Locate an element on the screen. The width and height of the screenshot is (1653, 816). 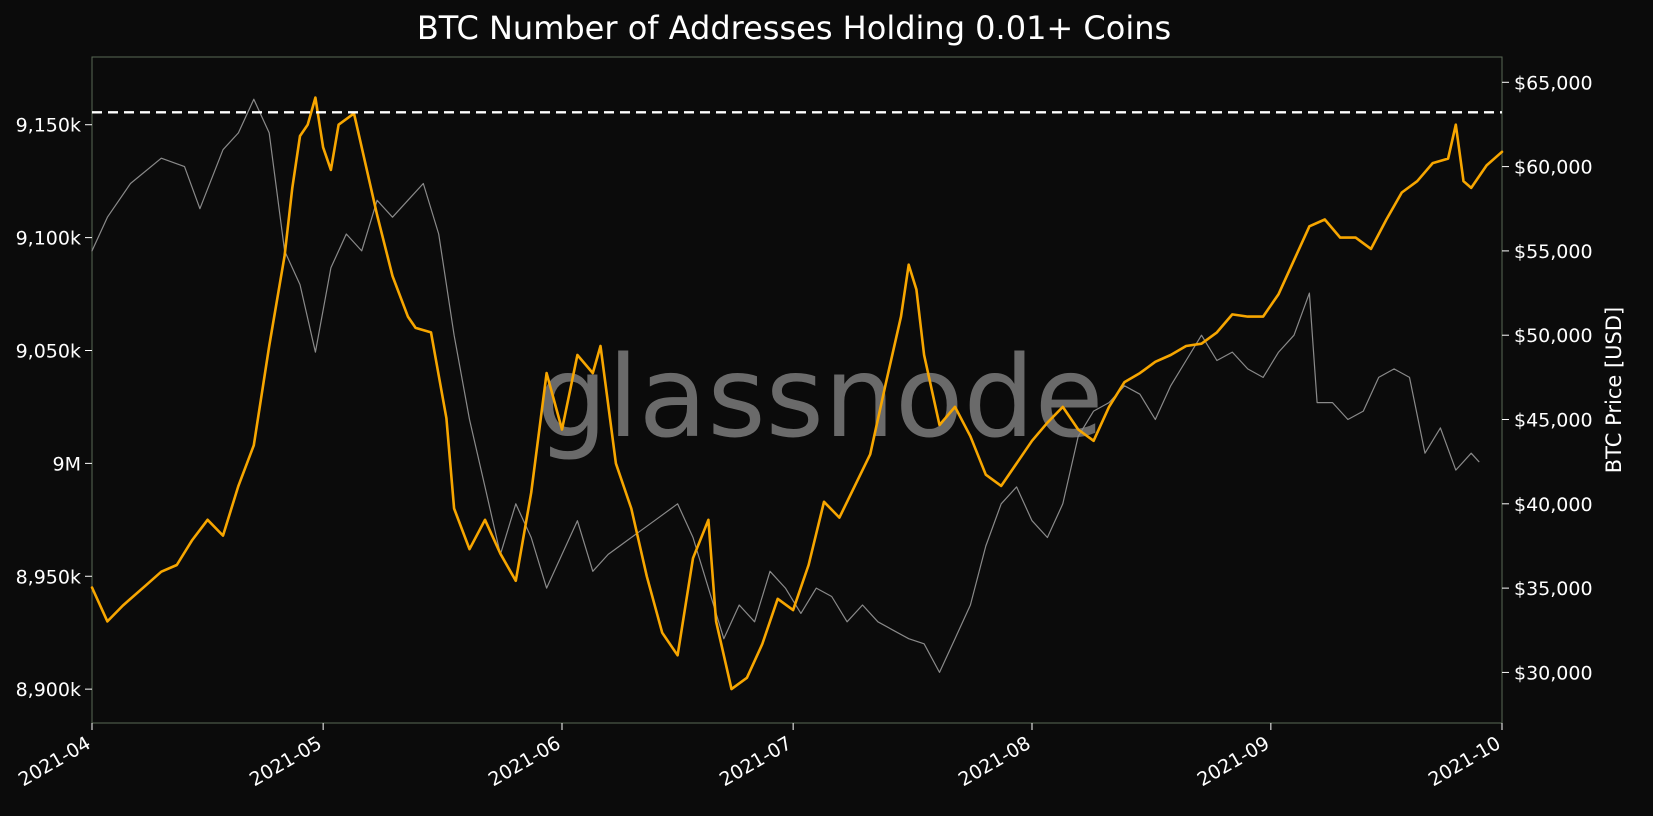
right-tick-label: $45,000 is located at coordinates (1553, 421).